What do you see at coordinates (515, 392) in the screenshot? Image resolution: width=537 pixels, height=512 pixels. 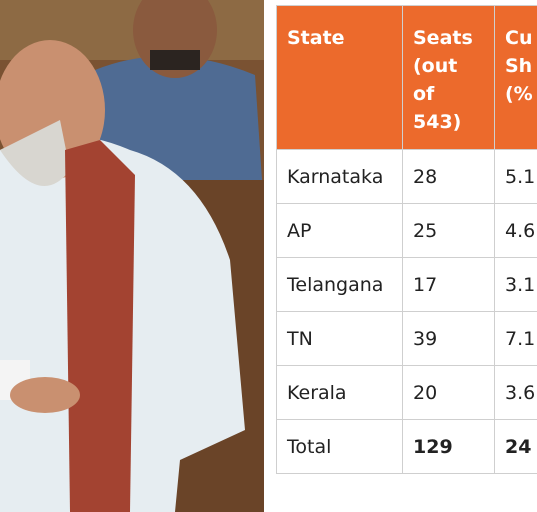 I see `table-cell: 3.6` at bounding box center [515, 392].